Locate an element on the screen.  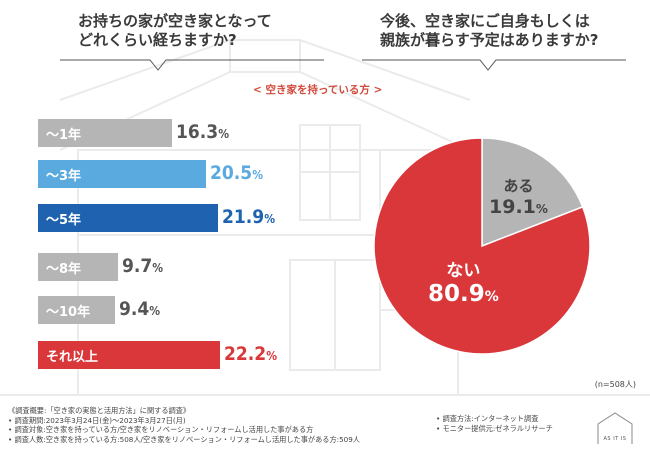
pie-label-aru: ある 19.1% is located at coordinates (518, 196).